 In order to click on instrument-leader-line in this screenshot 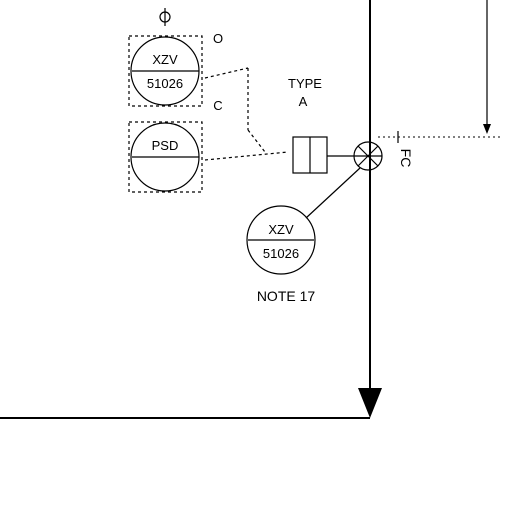, I will do `click(333, 193)`.